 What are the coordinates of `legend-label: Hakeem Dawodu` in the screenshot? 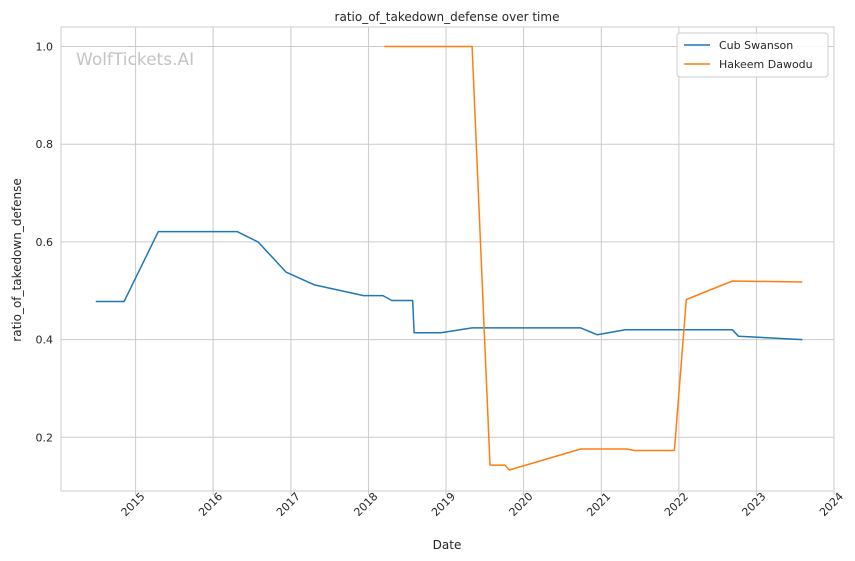 It's located at (766, 64).